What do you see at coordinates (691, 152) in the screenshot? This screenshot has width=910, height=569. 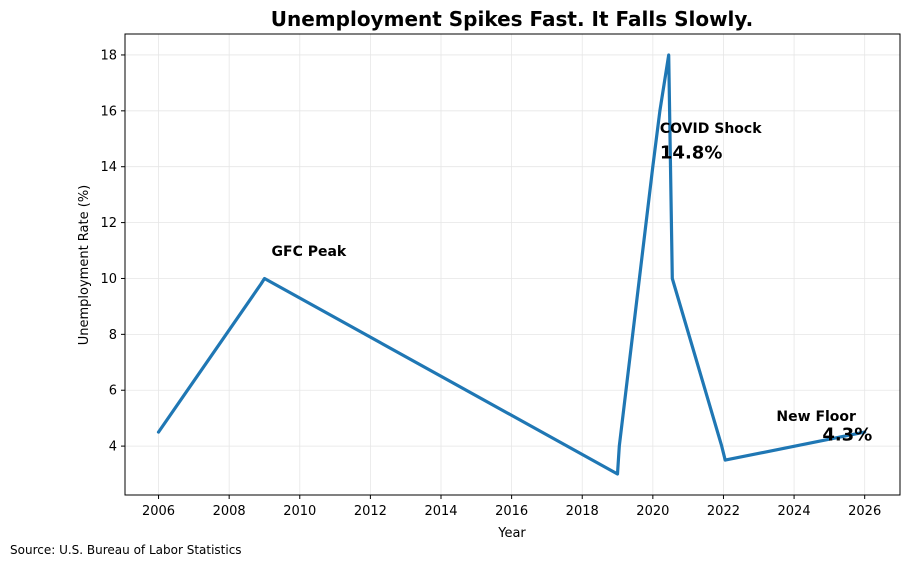 I see `annotation-value: 14.8%` at bounding box center [691, 152].